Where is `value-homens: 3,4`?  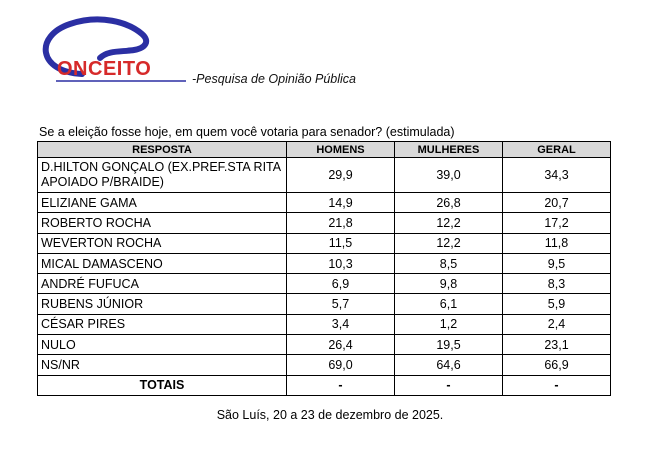 value-homens: 3,4 is located at coordinates (340, 324).